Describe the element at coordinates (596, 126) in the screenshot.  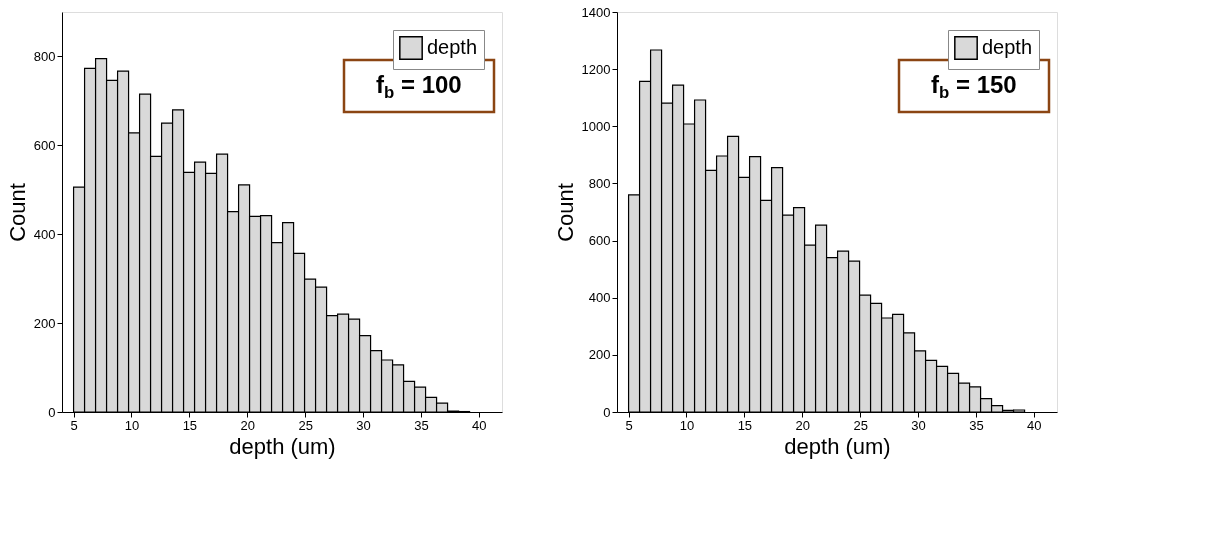
I see `y-tick-label: 1000` at that location.